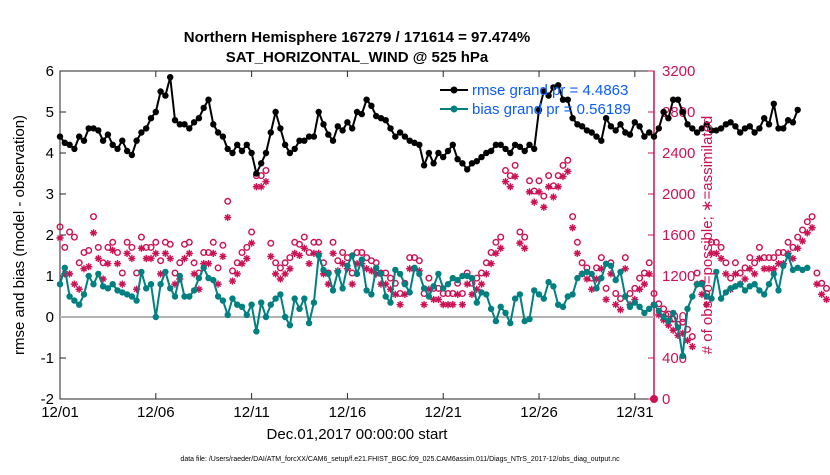  I want to click on legend-rmse-marker, so click(454, 90).